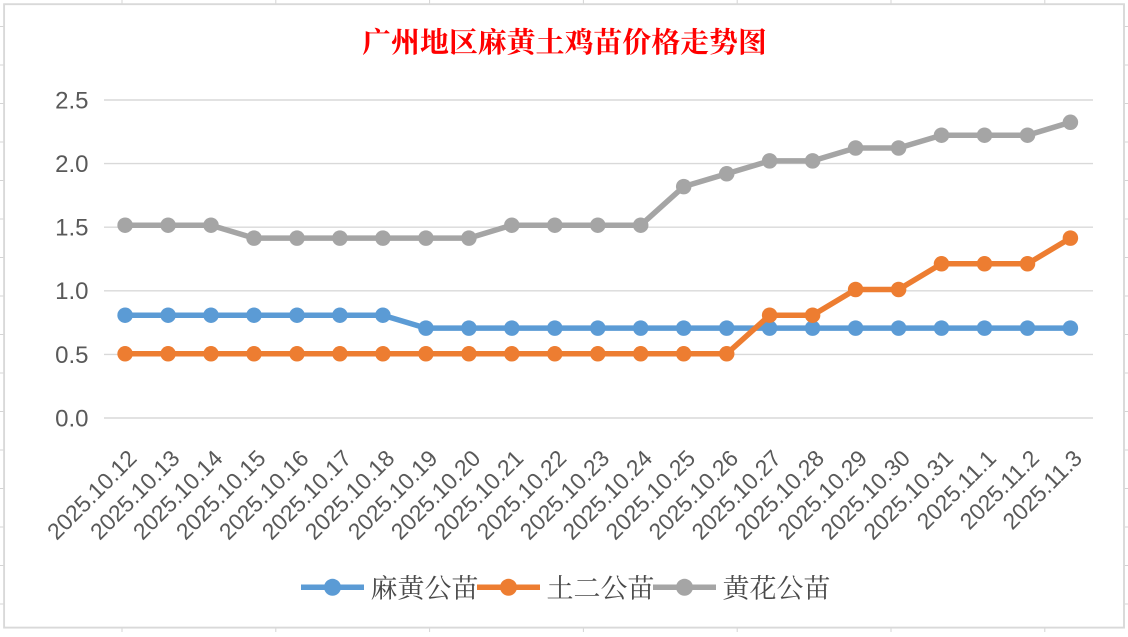 This screenshot has height=637, width=1128. Describe the element at coordinates (71, 291) in the screenshot. I see `svg-text: 1.0` at that location.